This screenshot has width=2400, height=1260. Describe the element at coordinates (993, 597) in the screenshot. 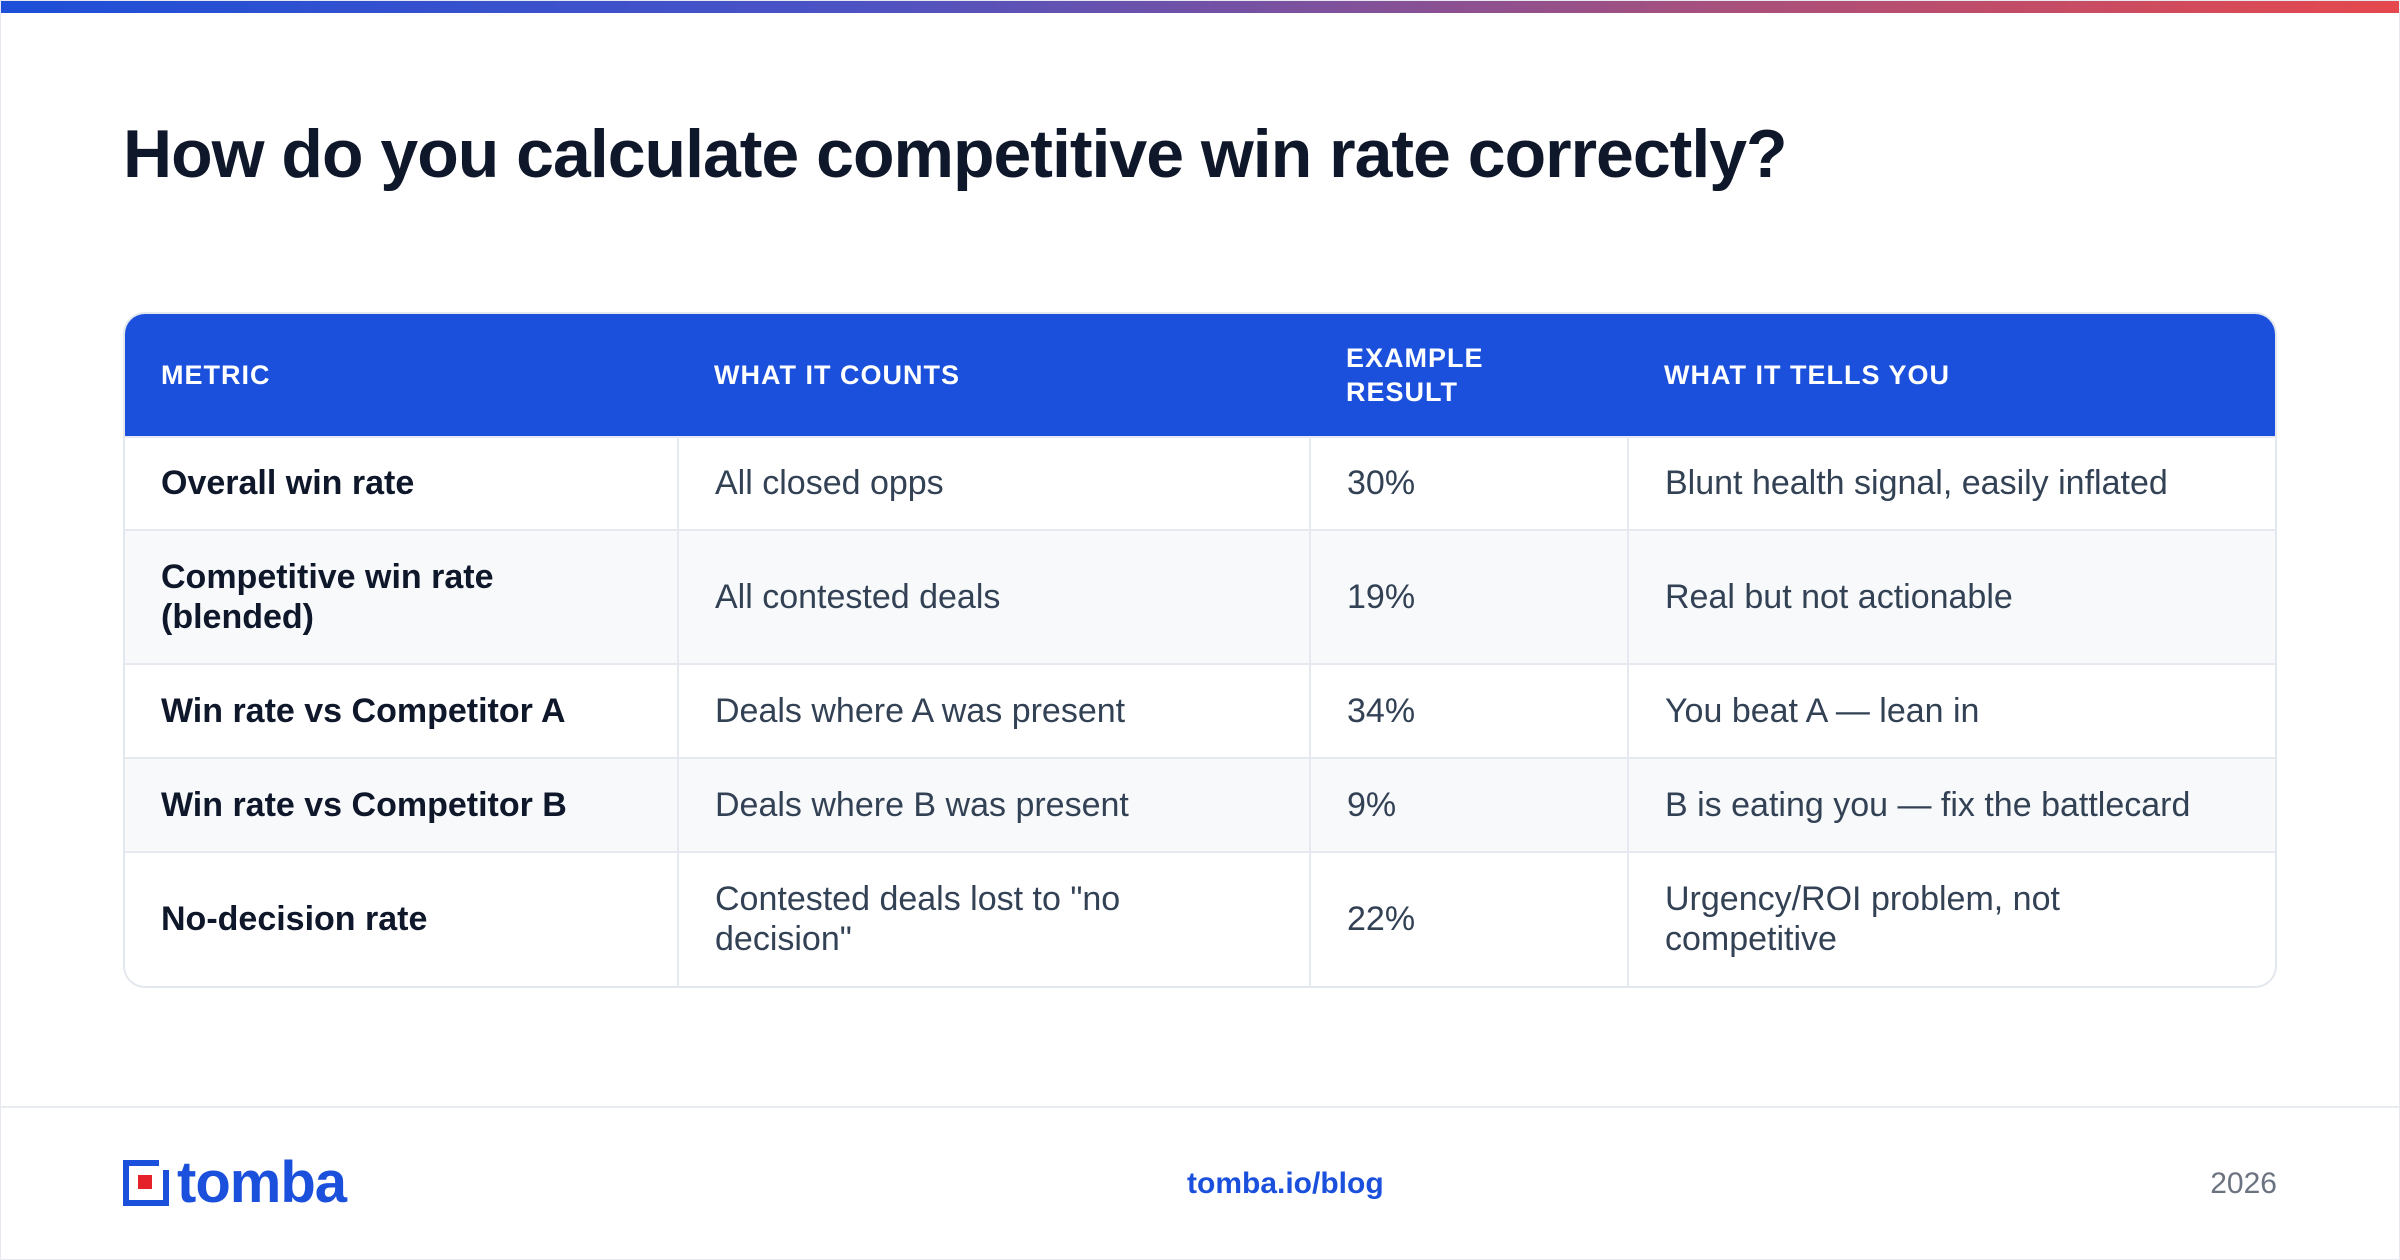

I see `cell-counts: All contested deals` at that location.